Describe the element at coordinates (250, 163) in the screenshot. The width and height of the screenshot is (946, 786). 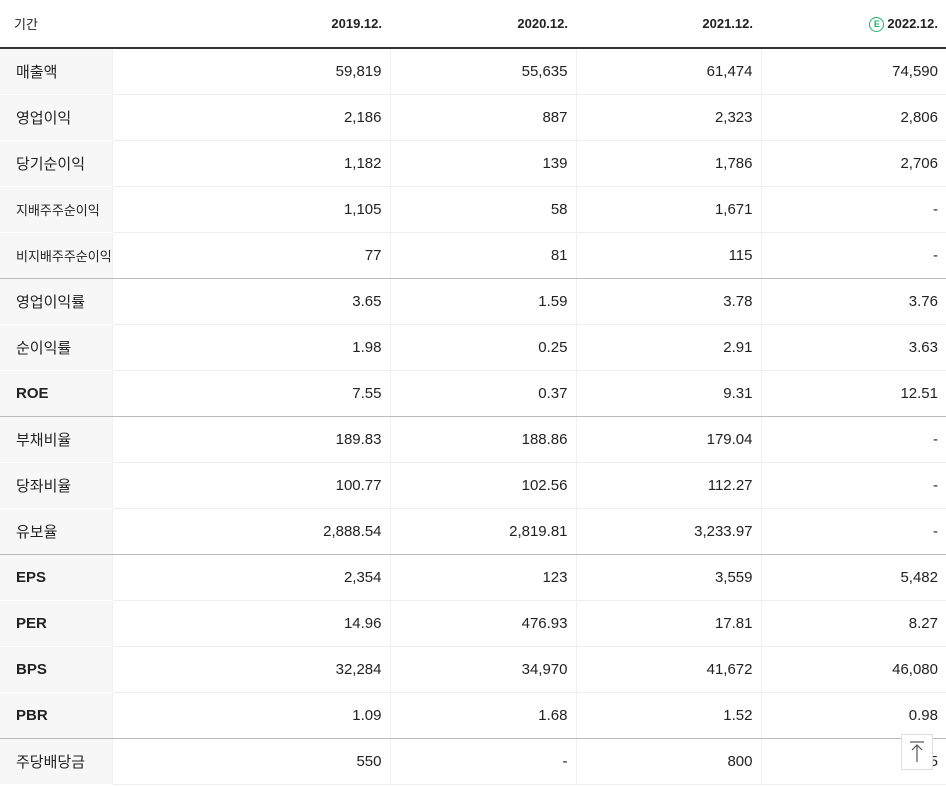
I see `value-cell: 1,182` at that location.